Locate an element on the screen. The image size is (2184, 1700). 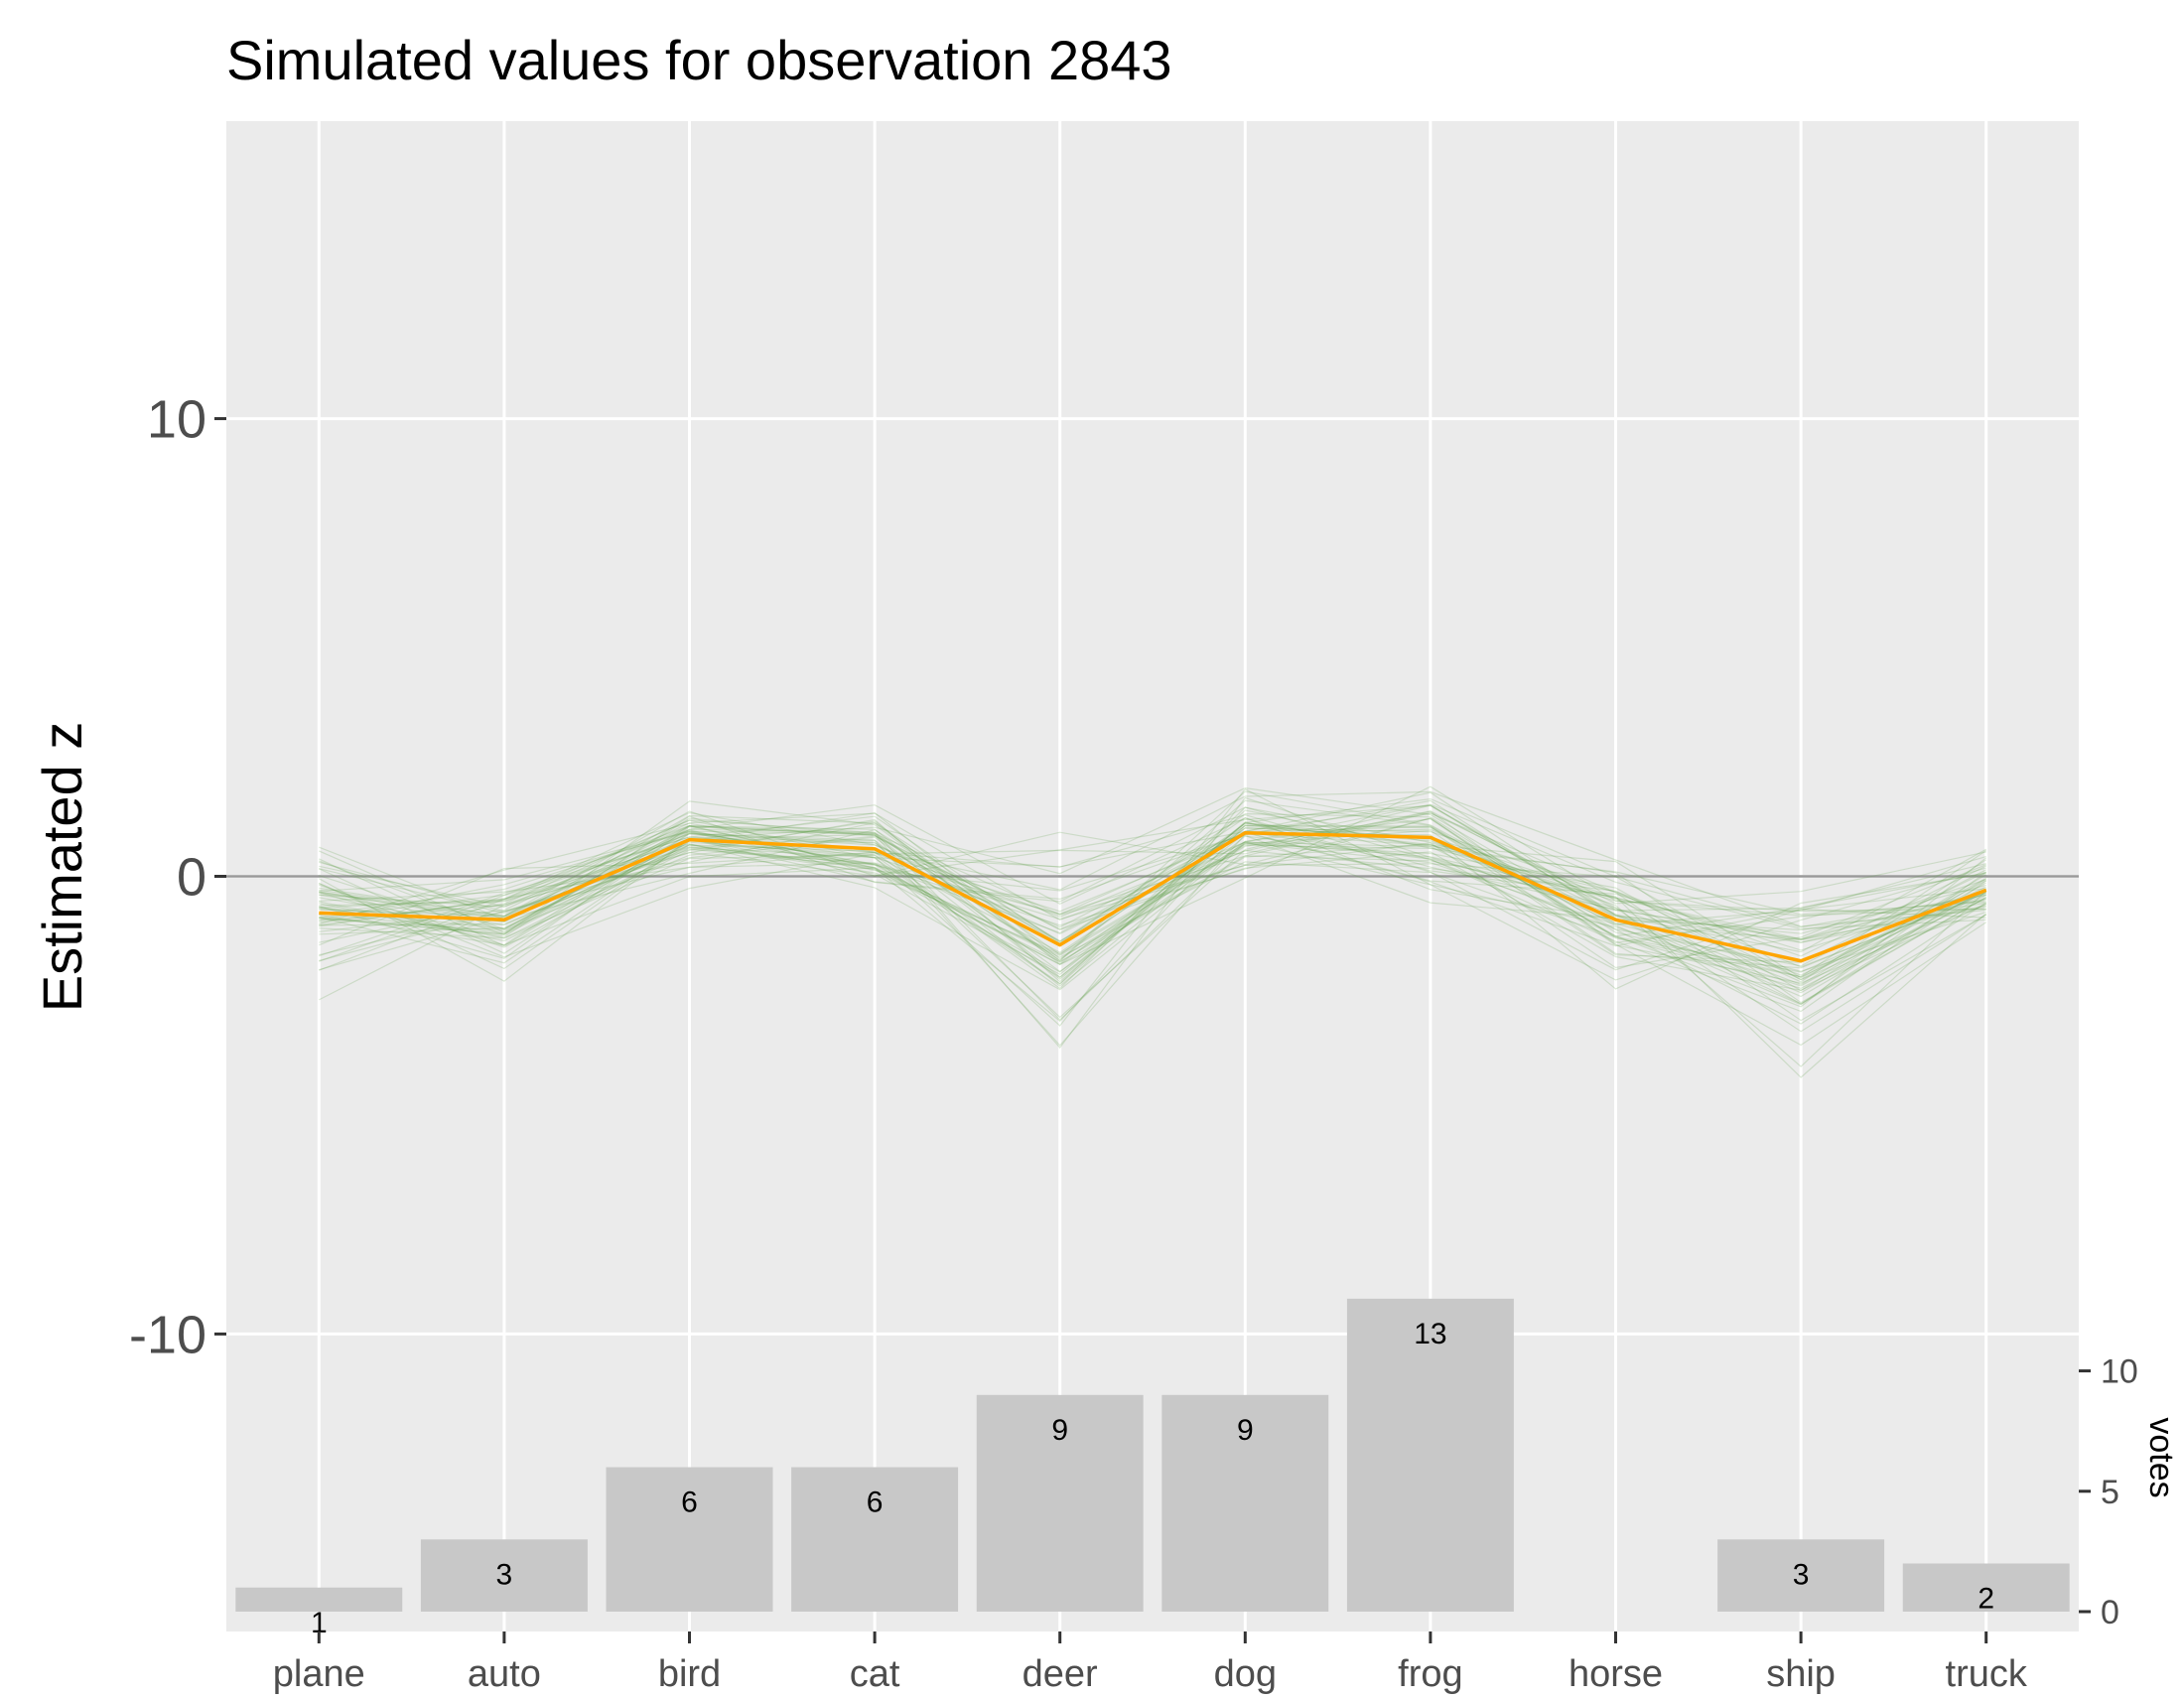
vote-bar-label: 1 is located at coordinates (319, 1623).